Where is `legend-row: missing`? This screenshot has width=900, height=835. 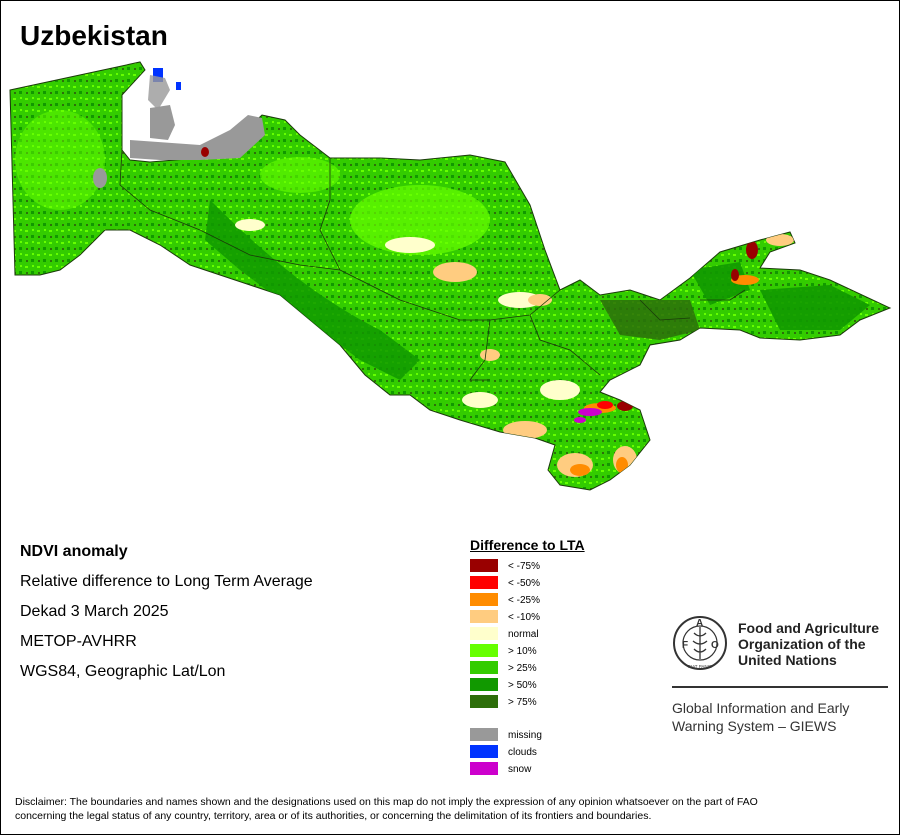 legend-row: missing is located at coordinates (527, 736).